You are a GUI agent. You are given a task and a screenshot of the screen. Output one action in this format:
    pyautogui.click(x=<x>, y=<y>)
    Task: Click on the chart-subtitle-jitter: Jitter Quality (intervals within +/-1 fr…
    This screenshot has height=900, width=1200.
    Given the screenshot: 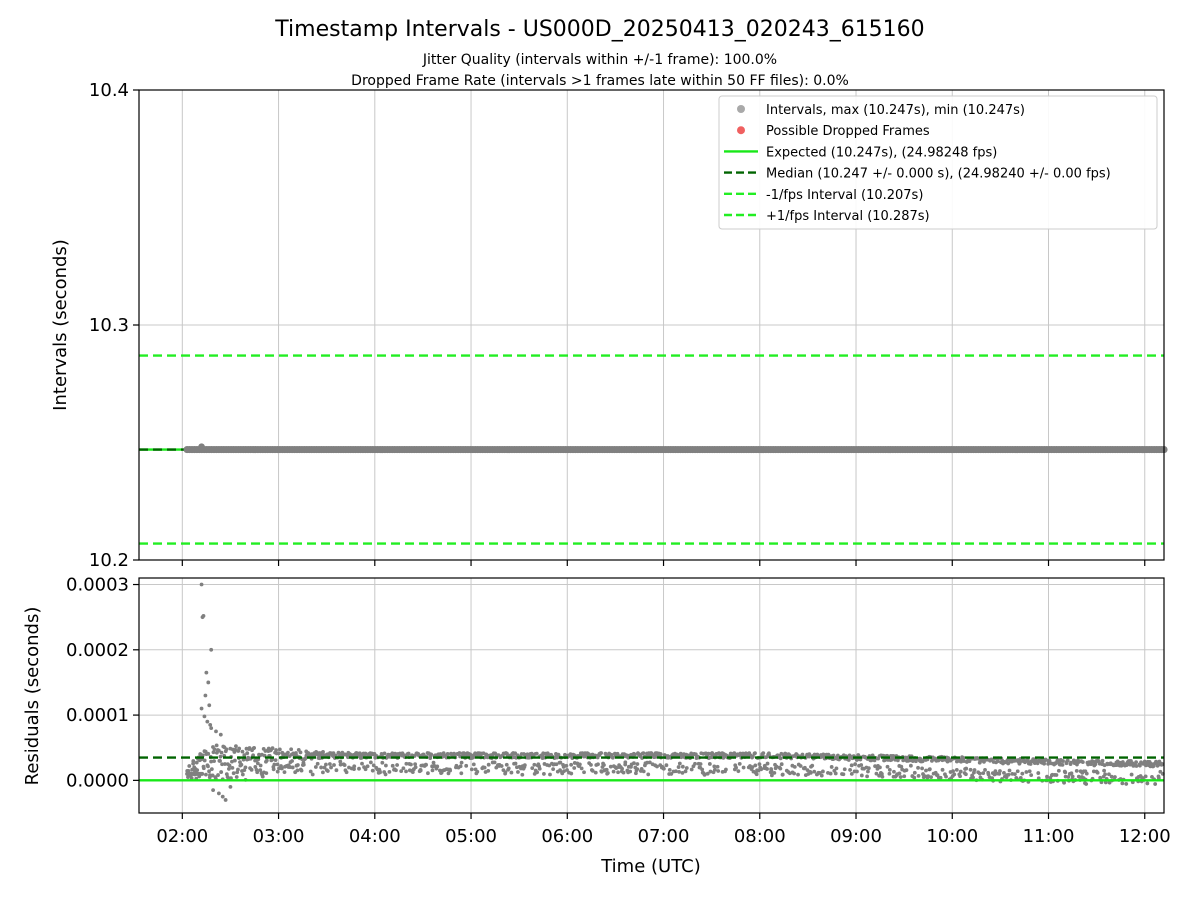 What is the action you would take?
    pyautogui.click(x=599, y=60)
    